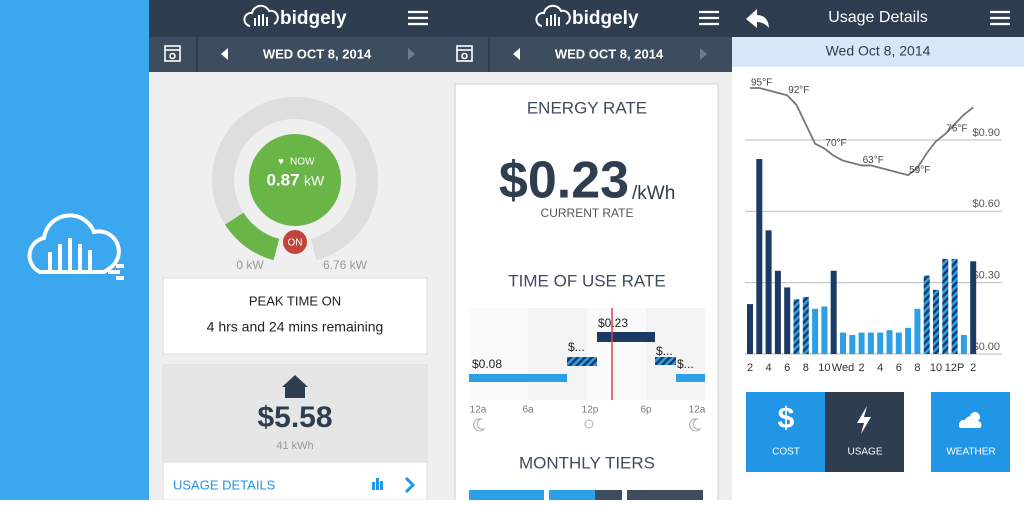 This screenshot has height=505, width=1024. I want to click on weather-icon, so click(970, 420).